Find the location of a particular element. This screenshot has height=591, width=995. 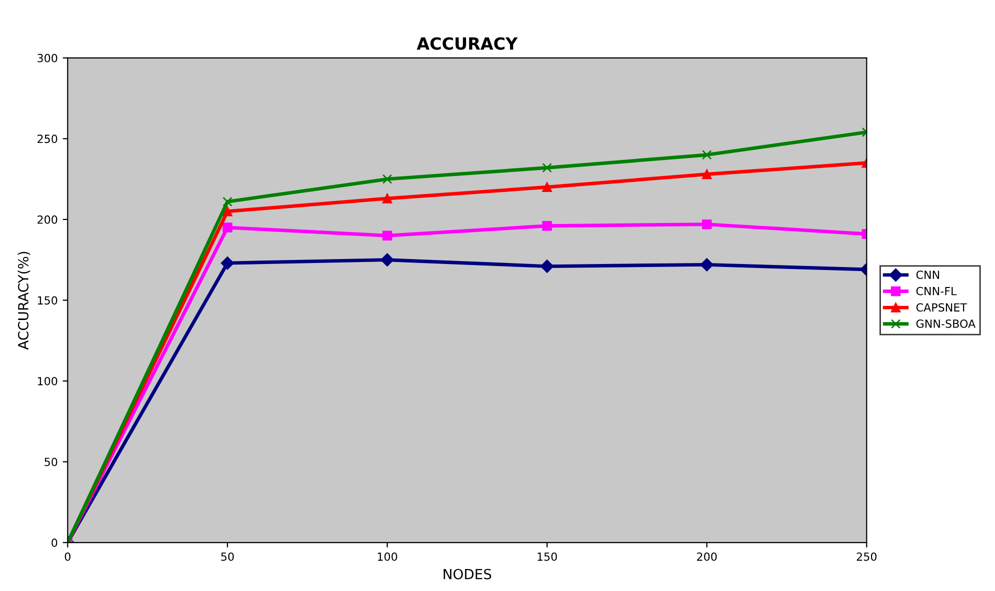

y-tick-label: 150 is located at coordinates (48, 300).